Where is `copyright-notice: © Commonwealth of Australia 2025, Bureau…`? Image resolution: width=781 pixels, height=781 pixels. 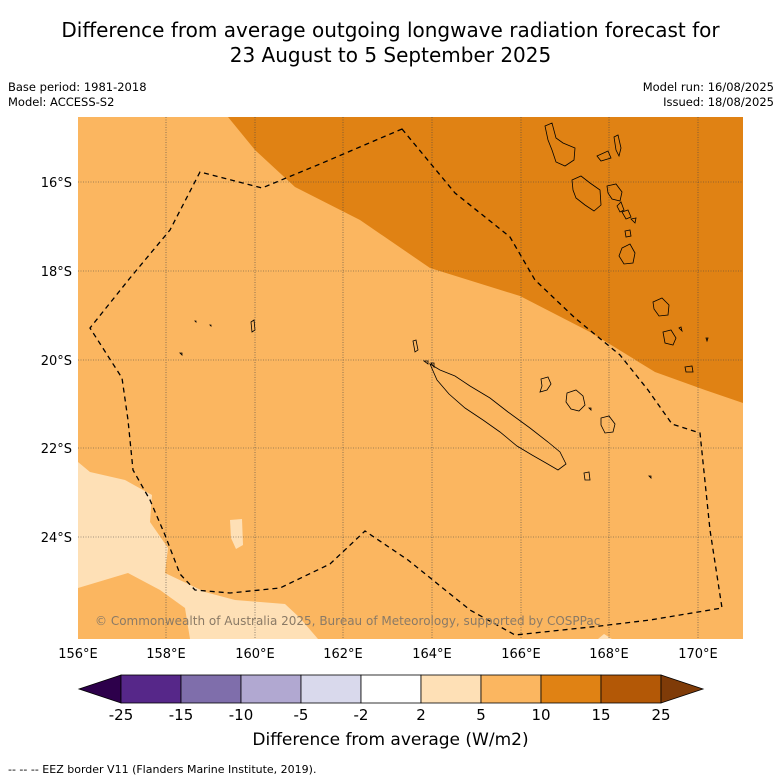
copyright-notice: © Commonwealth of Australia 2025, Bureau… is located at coordinates (348, 621).